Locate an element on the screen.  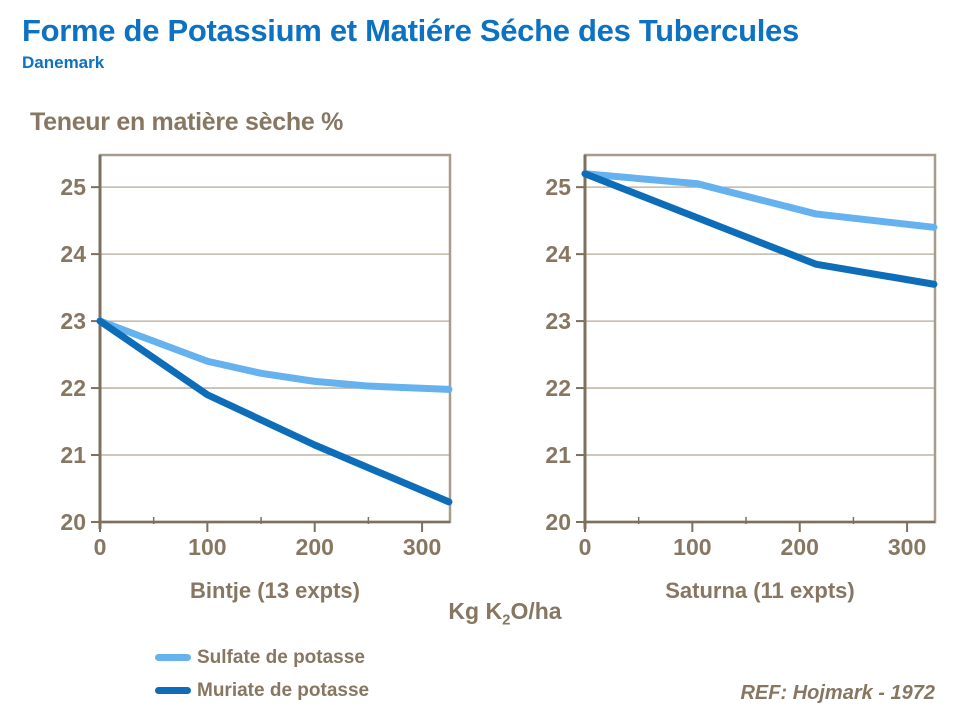
legend-item-muriate: Muriate de potasse is located at coordinates (262, 690).